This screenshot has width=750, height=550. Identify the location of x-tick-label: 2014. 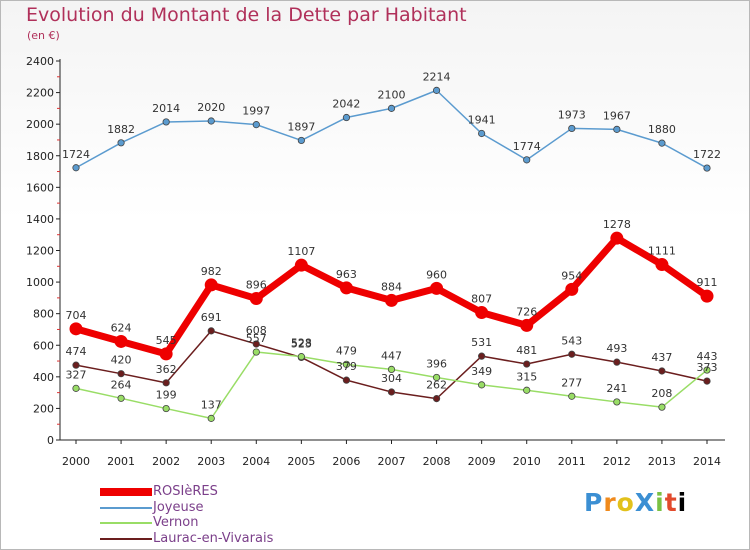
(707, 461).